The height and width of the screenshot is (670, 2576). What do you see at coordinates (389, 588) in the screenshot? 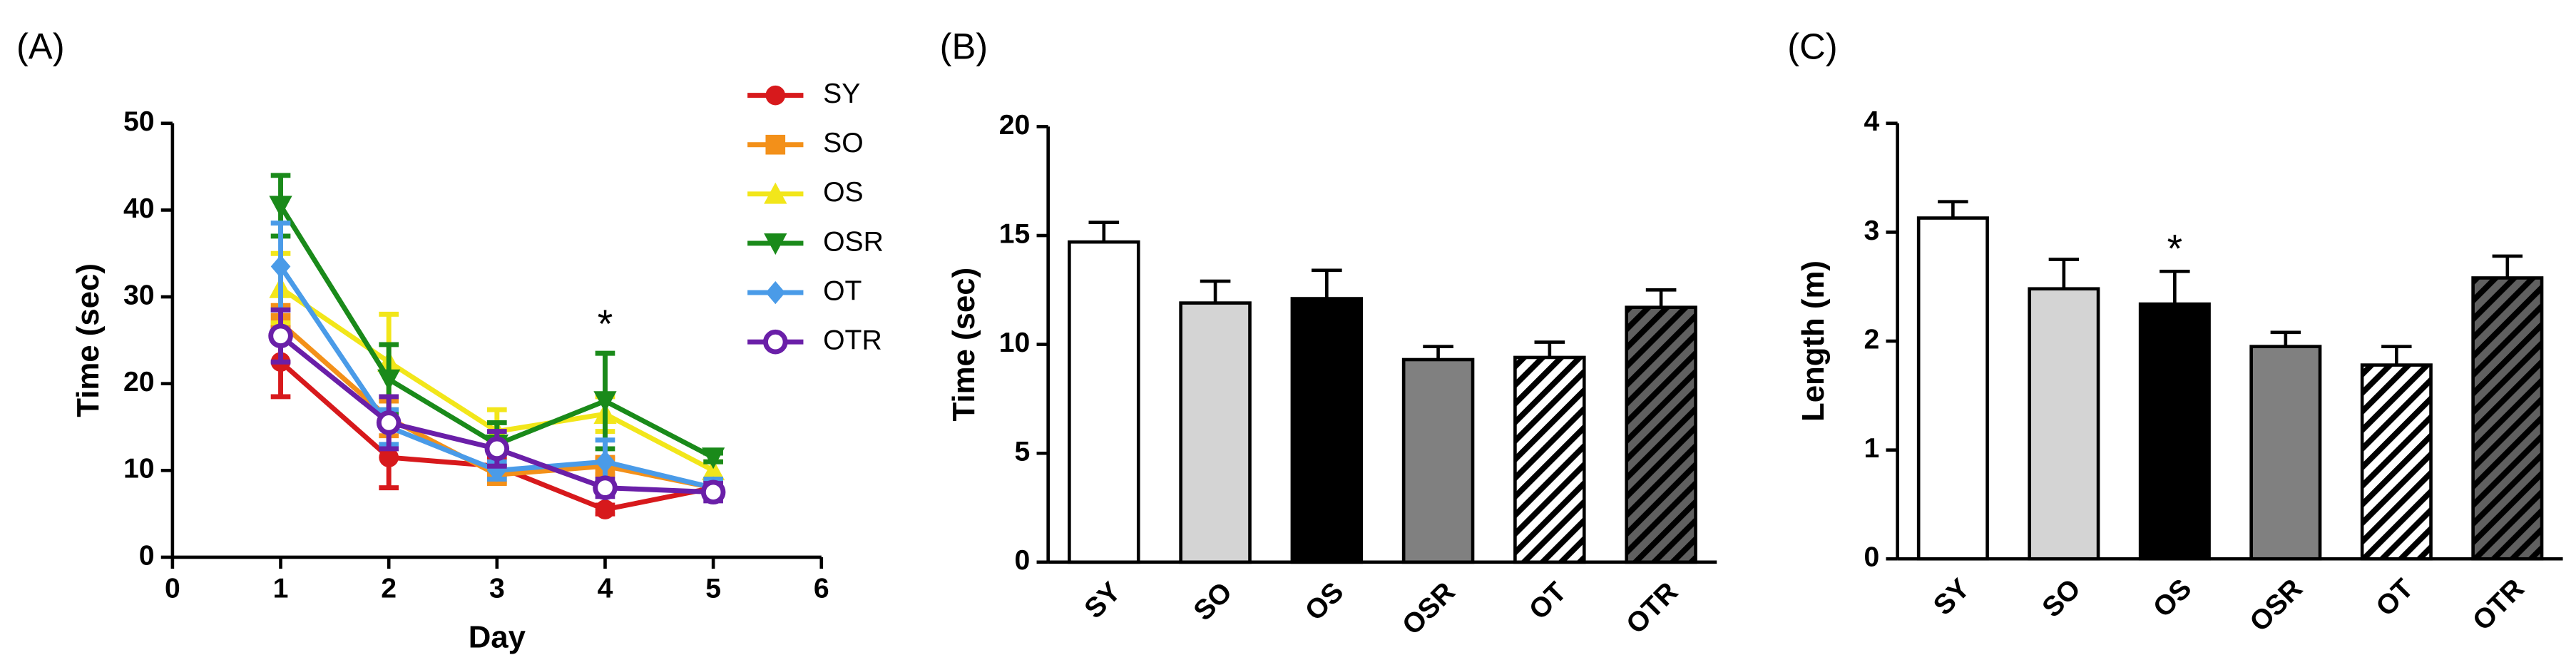
I see `x-tick-label: 2` at bounding box center [389, 588].